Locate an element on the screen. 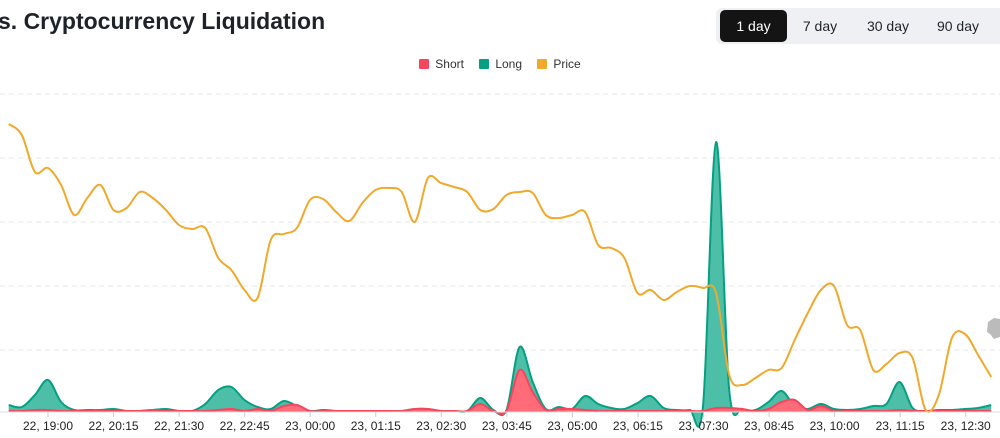 The image size is (1000, 438). tab-1-day: 1 day is located at coordinates (753, 26).